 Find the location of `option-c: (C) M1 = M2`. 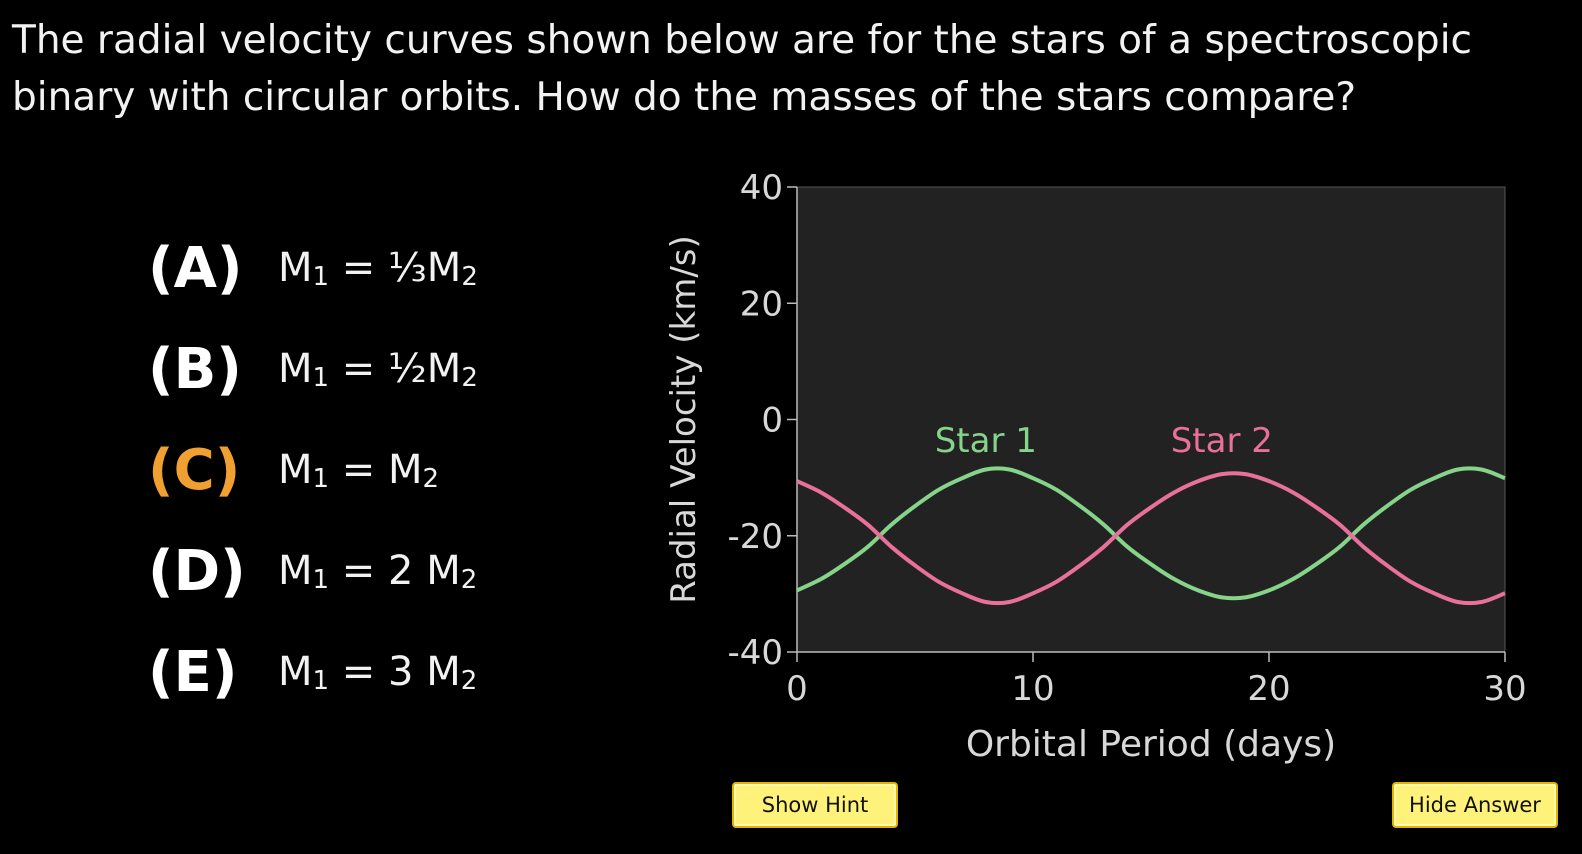

option-c: (C) M1 = M2 is located at coordinates (293, 470).